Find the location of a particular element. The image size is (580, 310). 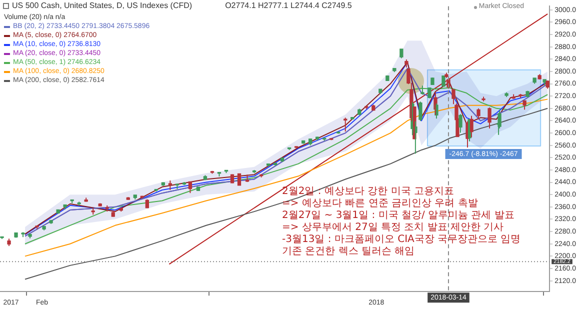

chart-title: US 500 Cash, United States, D, US Indexes (CFD) is located at coordinates (102, 5).